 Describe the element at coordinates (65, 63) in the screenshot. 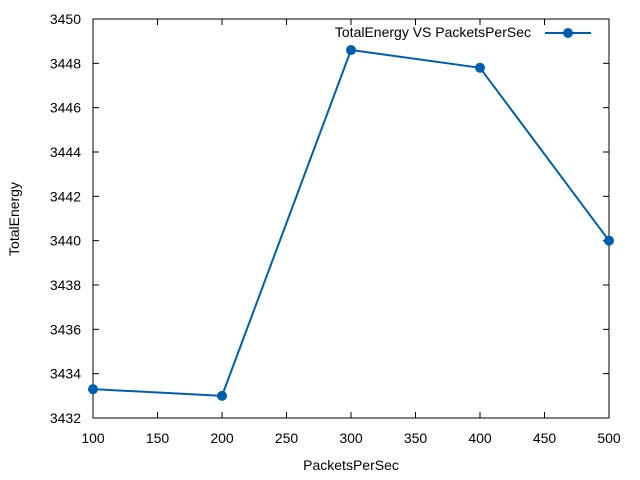

I see `y-tick-label: 3448` at that location.